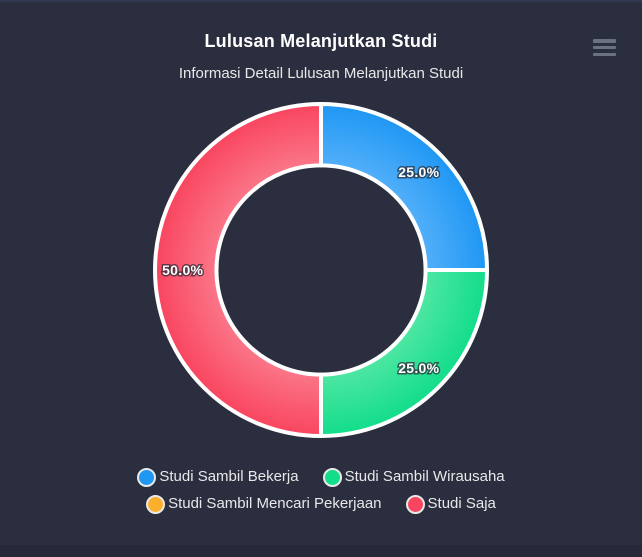  Describe the element at coordinates (404, 187) in the screenshot. I see `pie-slice-studi-sambil-bekerja` at that location.